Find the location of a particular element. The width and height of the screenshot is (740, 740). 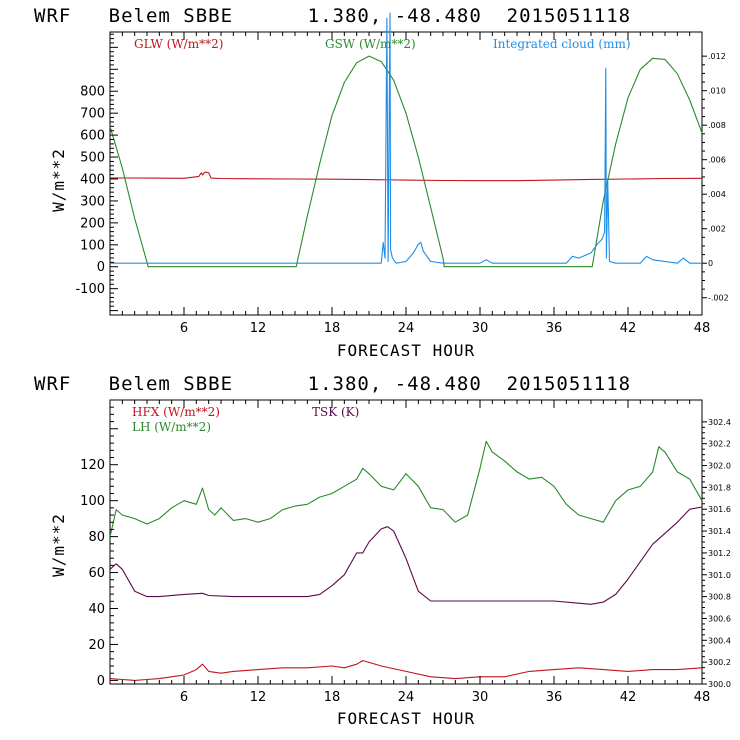

chart-bot-y2-tick-label: 300.6 is located at coordinates (719, 618).